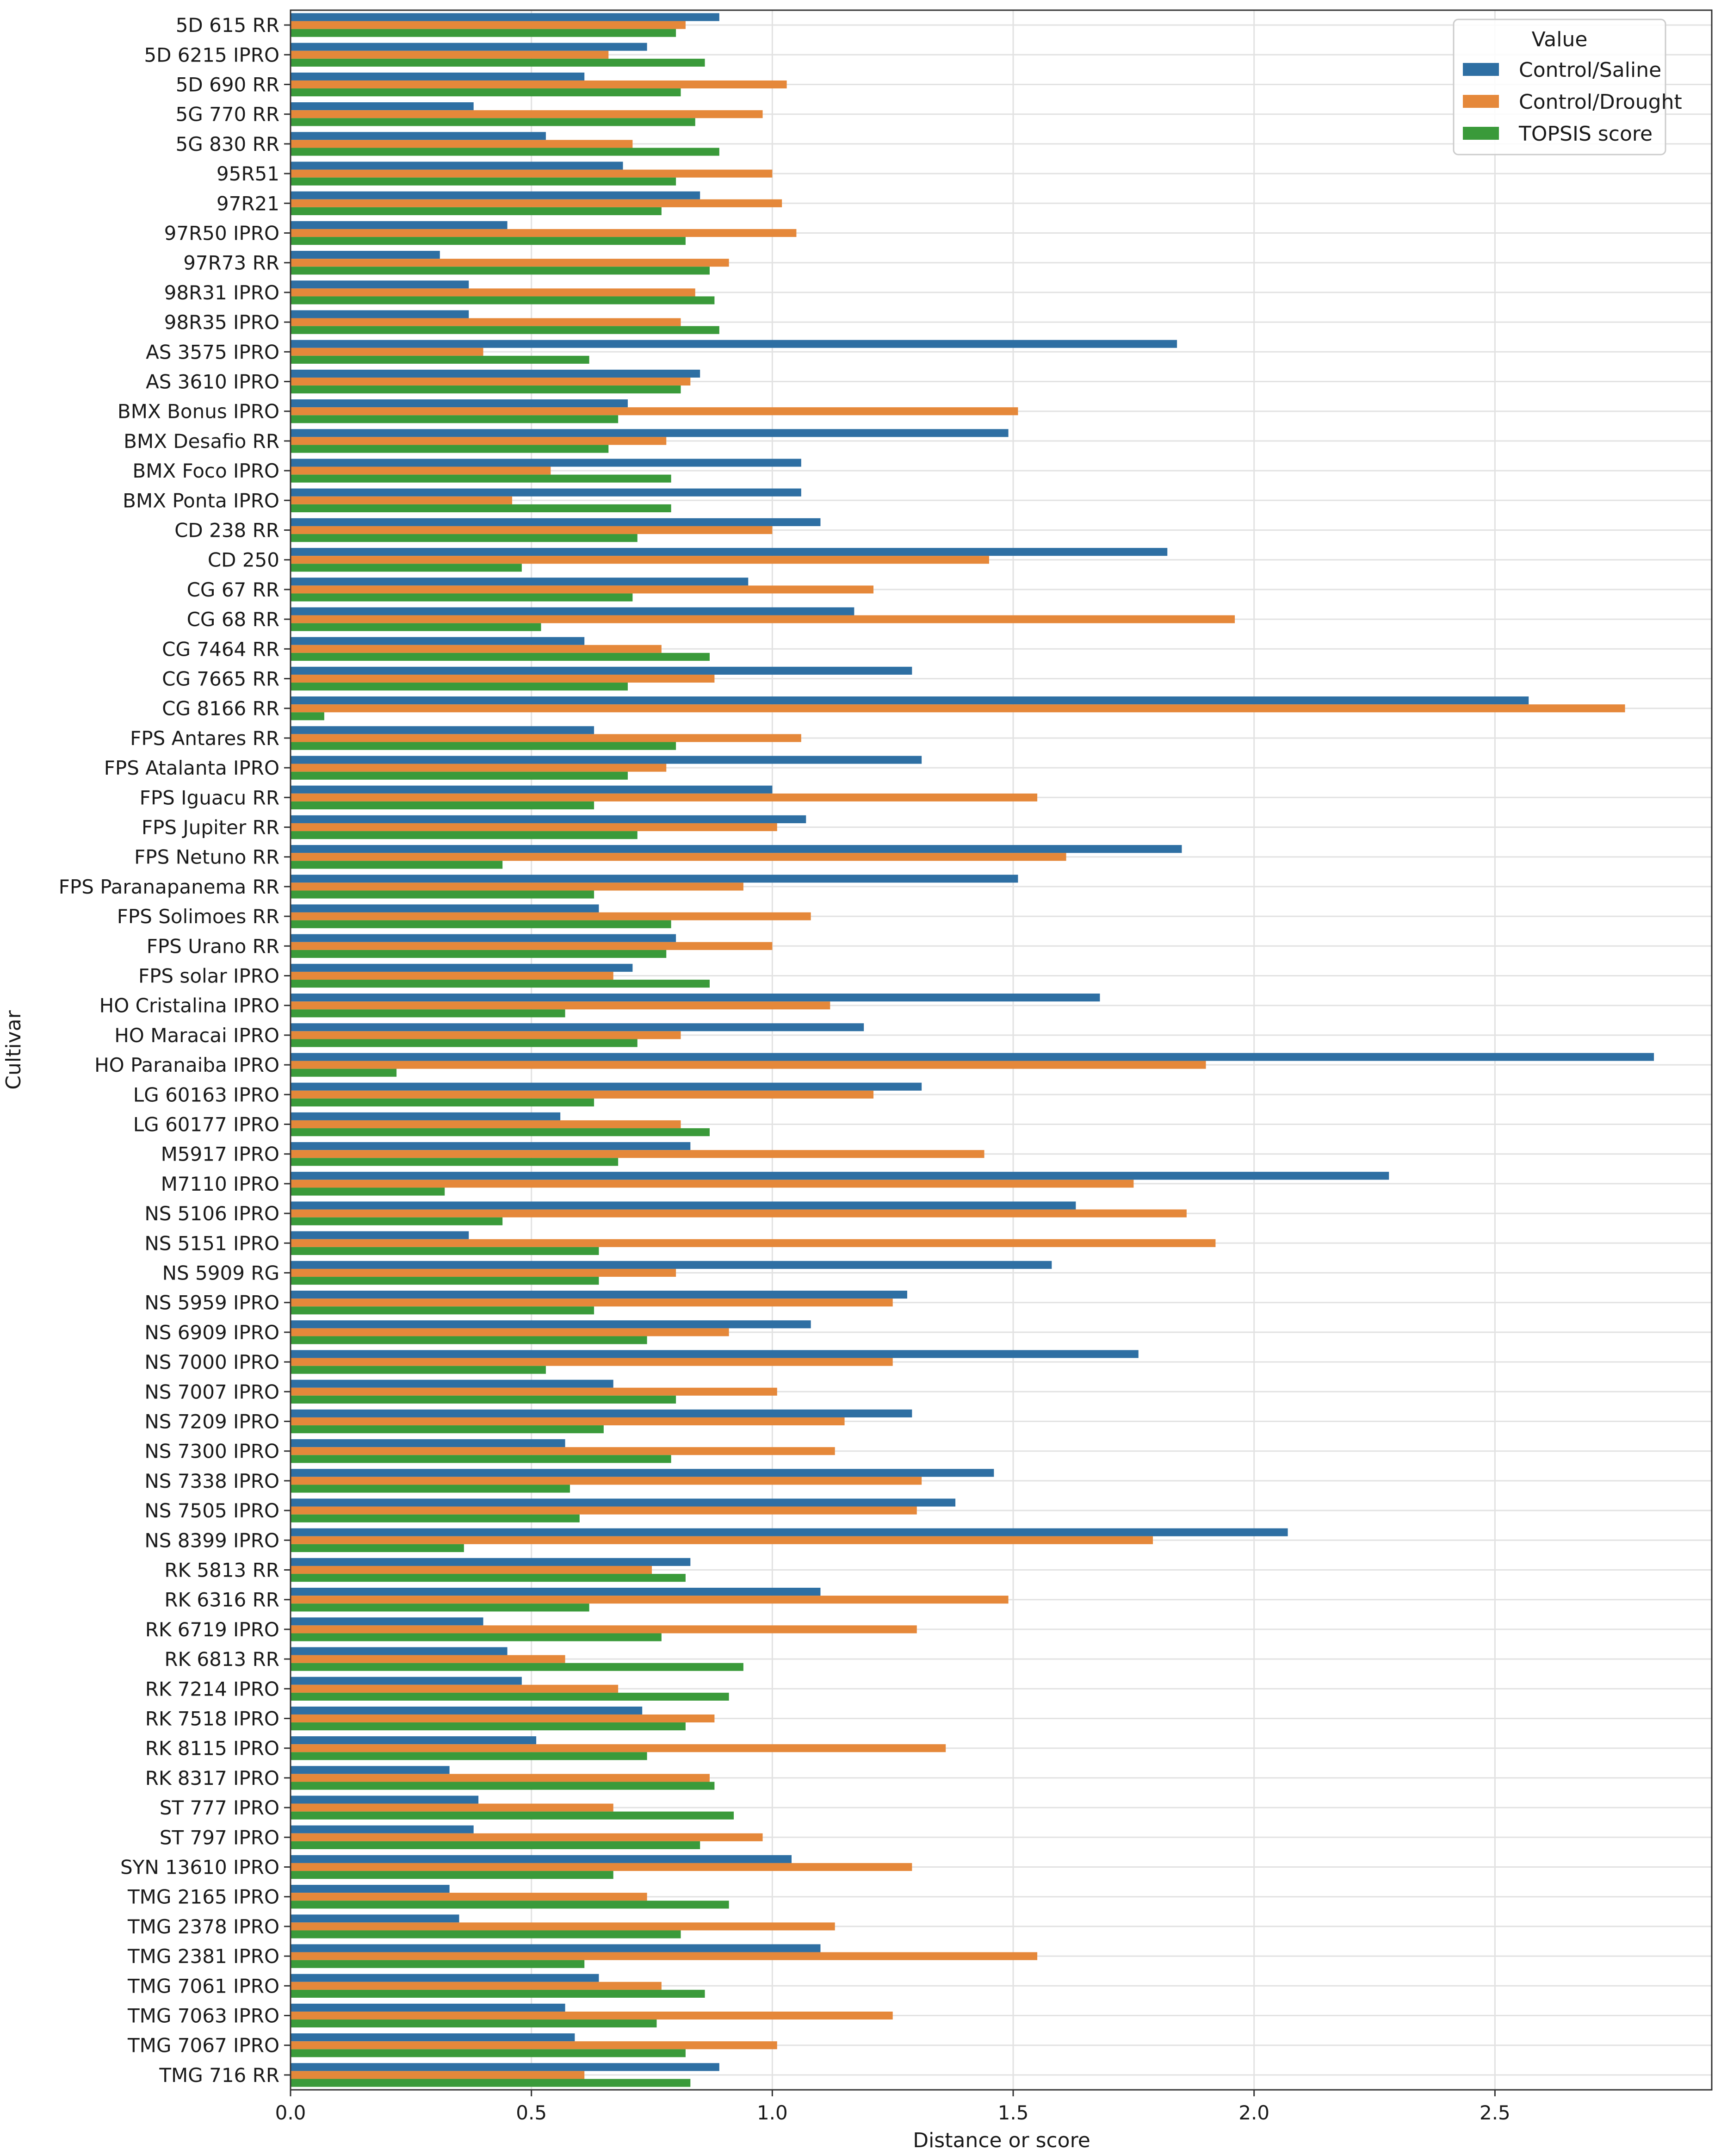 Image resolution: width=1721 pixels, height=2156 pixels. I want to click on bar-topsis-score-cd-238-rr, so click(465, 538).